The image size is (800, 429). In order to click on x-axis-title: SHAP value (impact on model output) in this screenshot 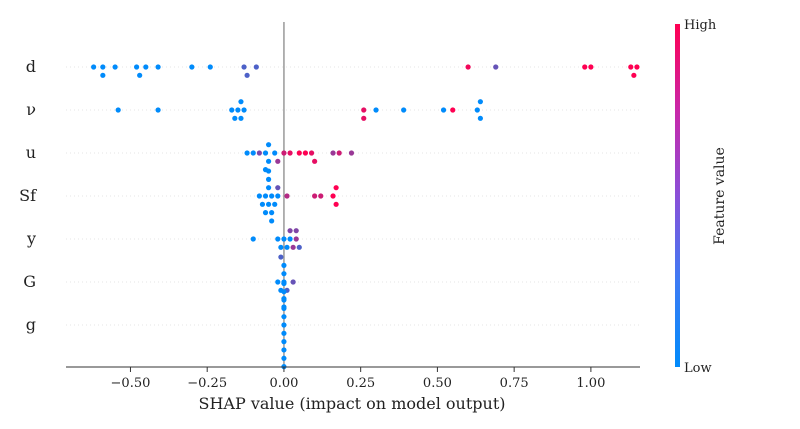, I will do `click(352, 403)`.